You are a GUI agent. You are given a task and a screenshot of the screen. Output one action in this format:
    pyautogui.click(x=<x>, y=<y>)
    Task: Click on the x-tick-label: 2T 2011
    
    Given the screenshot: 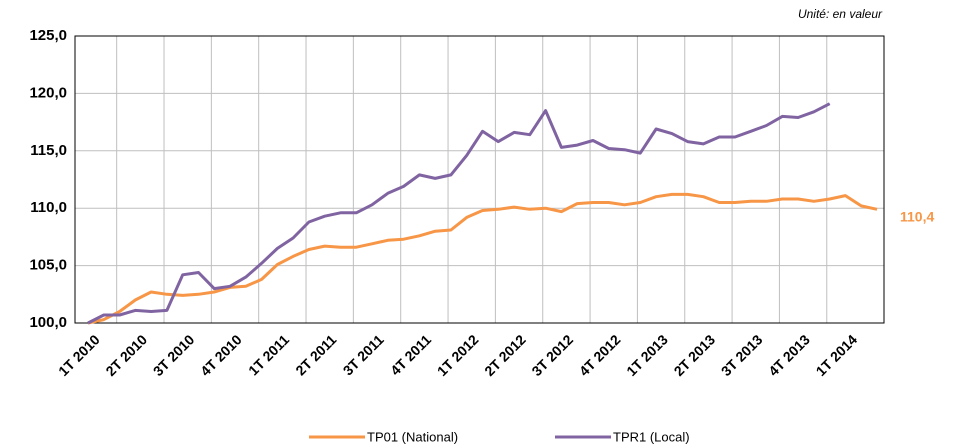 What is the action you would take?
    pyautogui.click(x=315, y=354)
    